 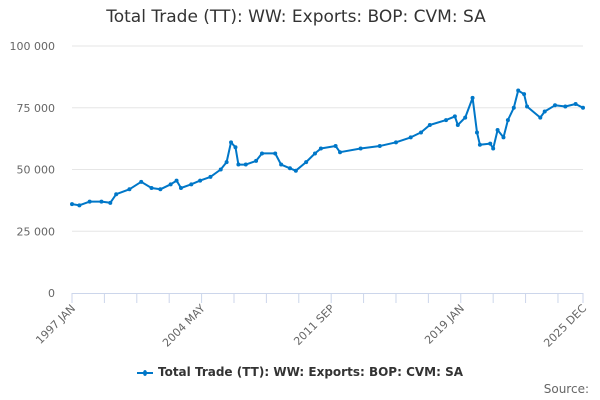 I want to click on y-tick-label: 25 000, so click(x=36, y=231).